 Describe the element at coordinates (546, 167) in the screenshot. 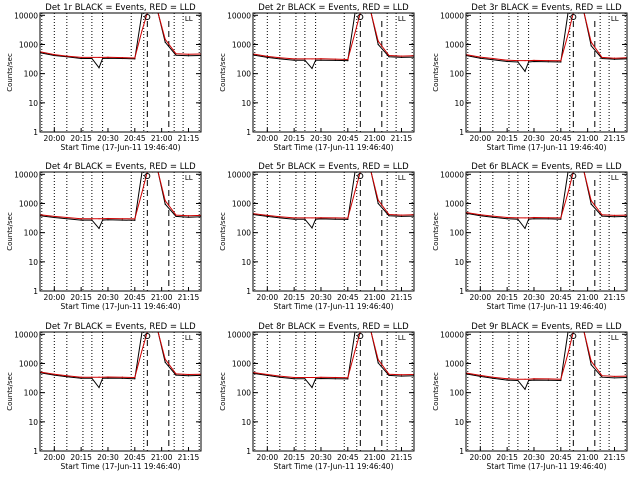

I see `panel-title: Det 6r BLACK = Events, RED = LLD` at that location.